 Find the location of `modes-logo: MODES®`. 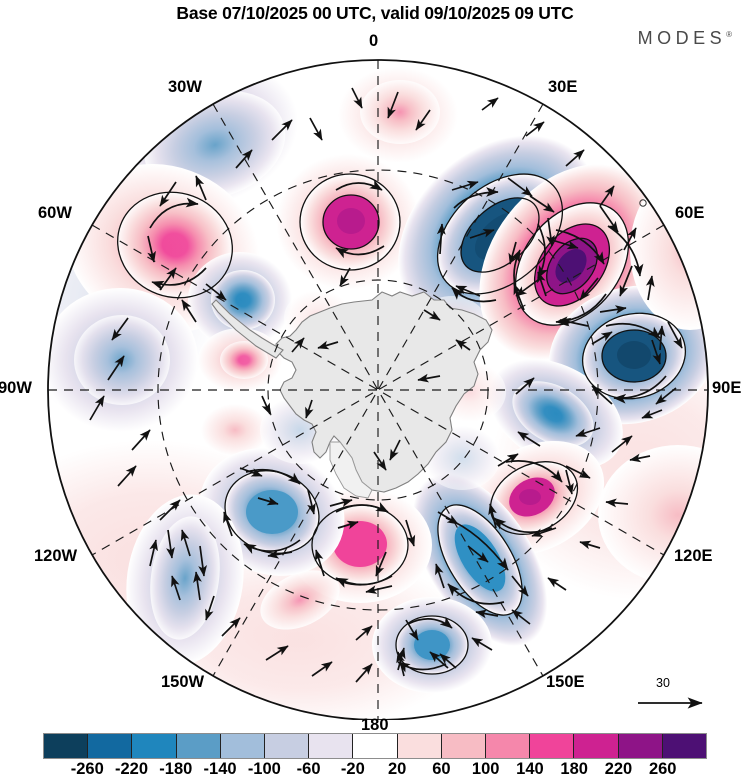

modes-logo: MODES® is located at coordinates (685, 38).